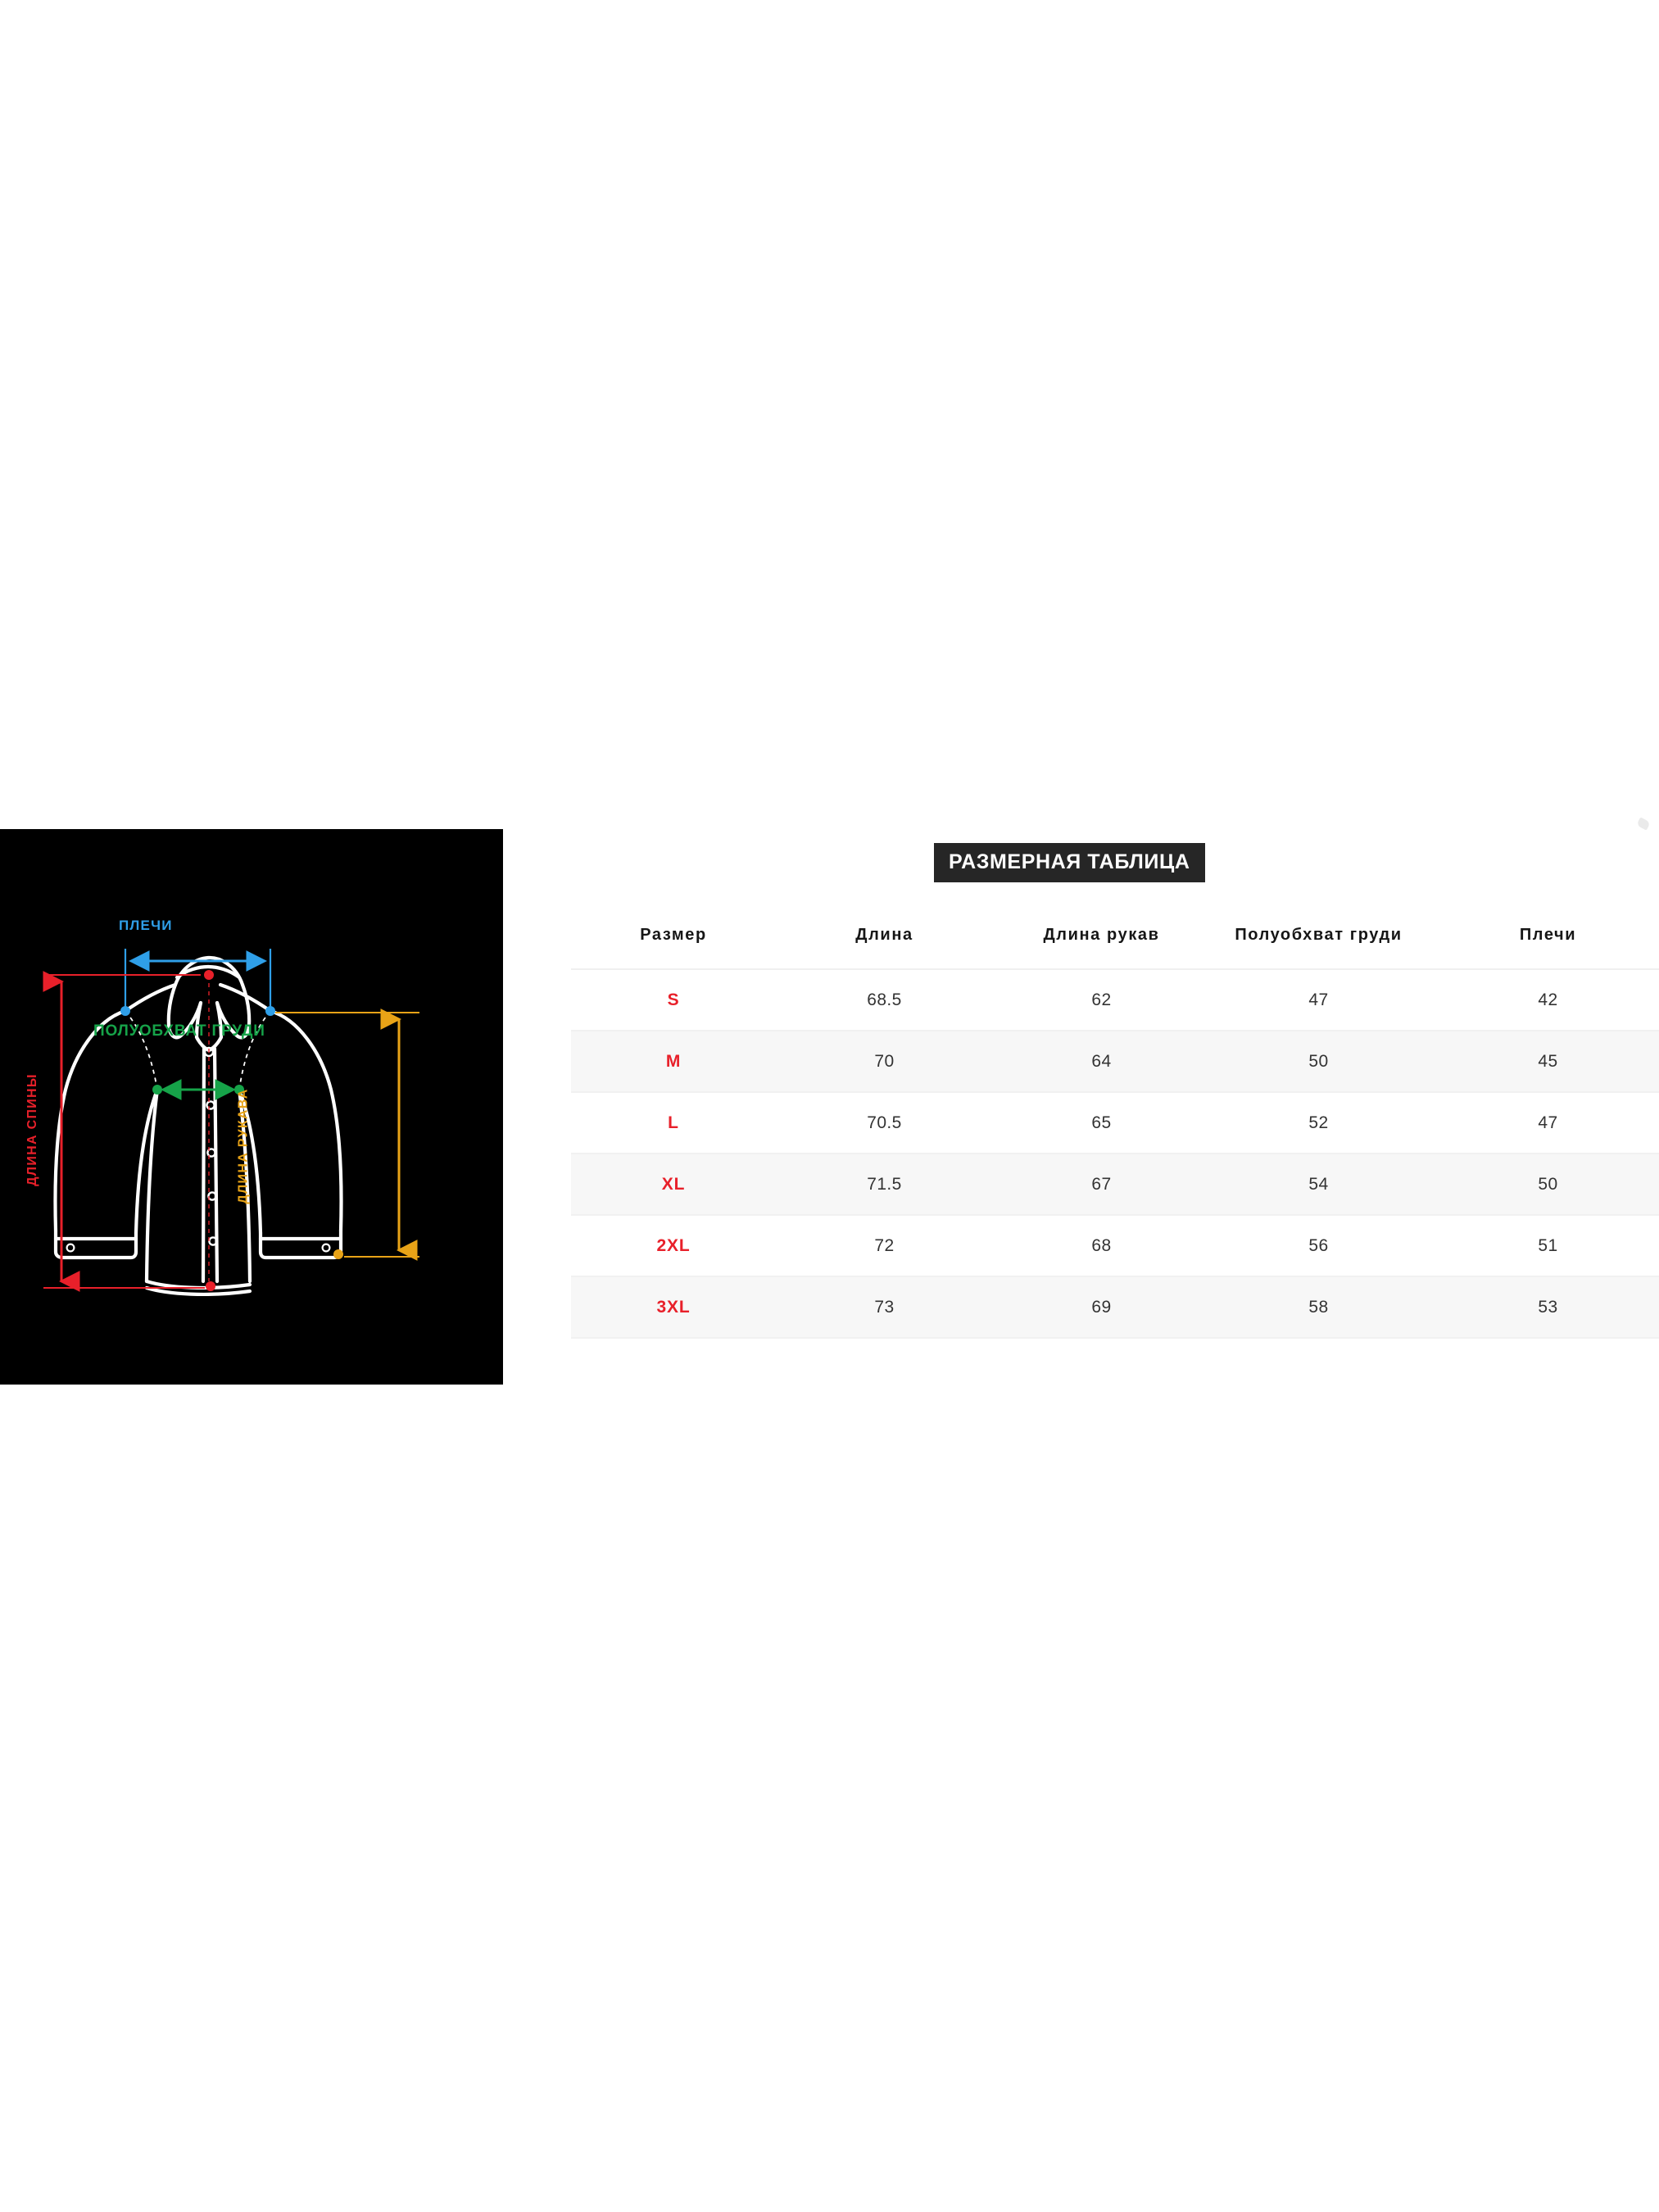 The width and height of the screenshot is (1659, 2212). Describe the element at coordinates (198, 1248) in the screenshot. I see `cuff-buttons` at that location.